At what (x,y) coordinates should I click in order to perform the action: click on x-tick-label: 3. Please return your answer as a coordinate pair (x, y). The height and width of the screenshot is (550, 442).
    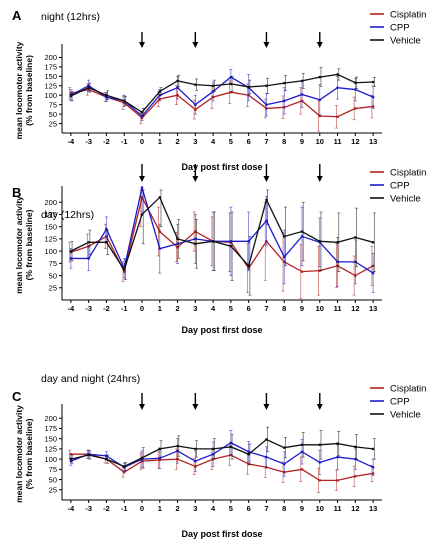
    Looking at the image, I should click on (195, 508).